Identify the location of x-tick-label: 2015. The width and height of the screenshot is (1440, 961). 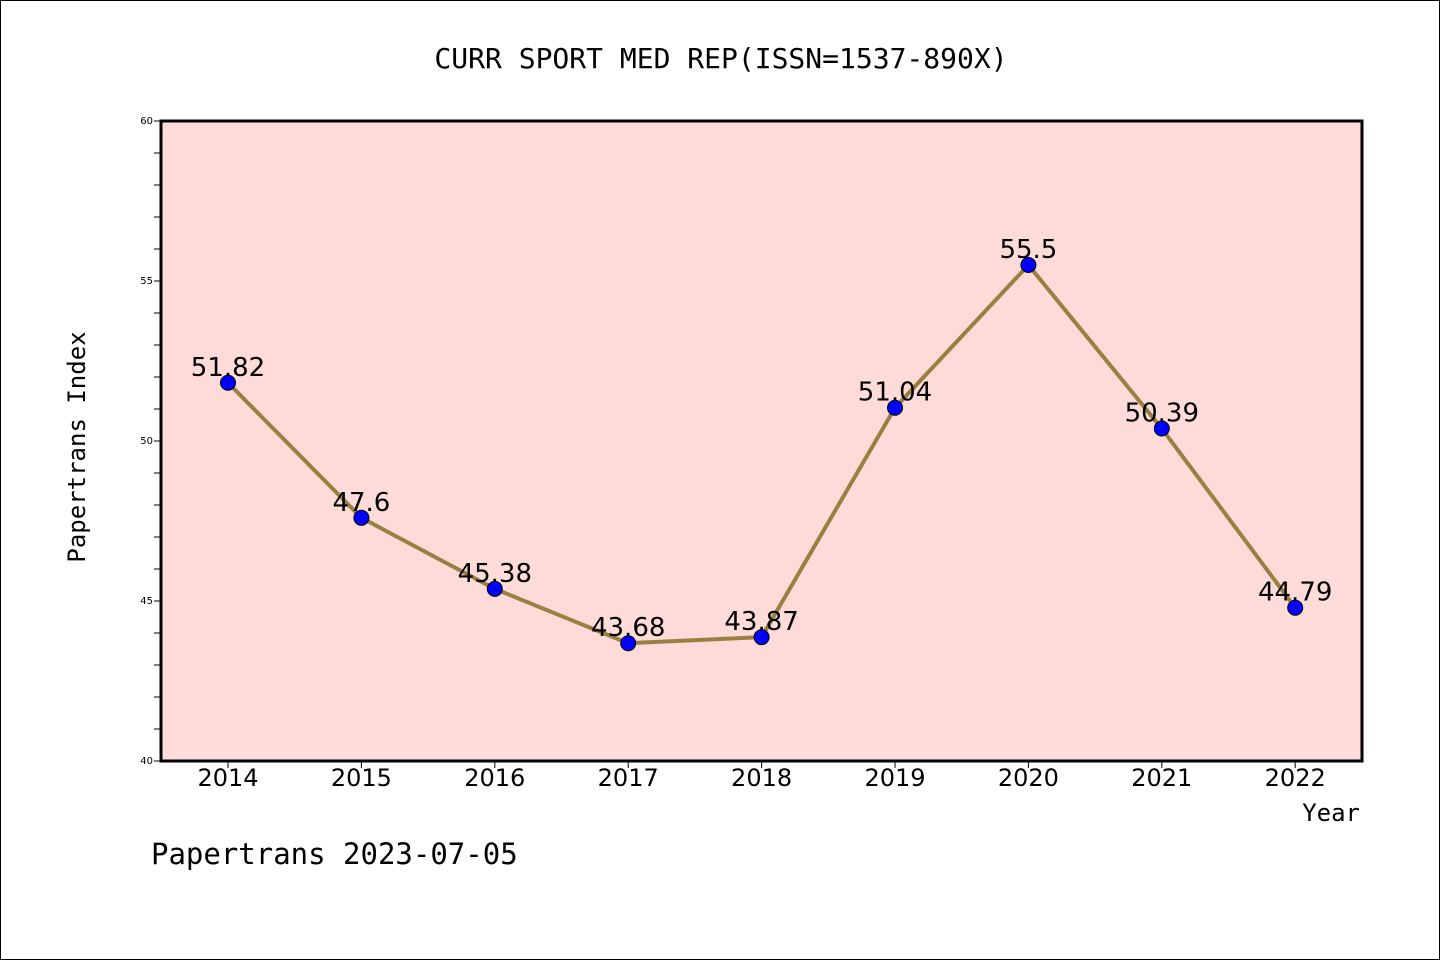
(361, 778).